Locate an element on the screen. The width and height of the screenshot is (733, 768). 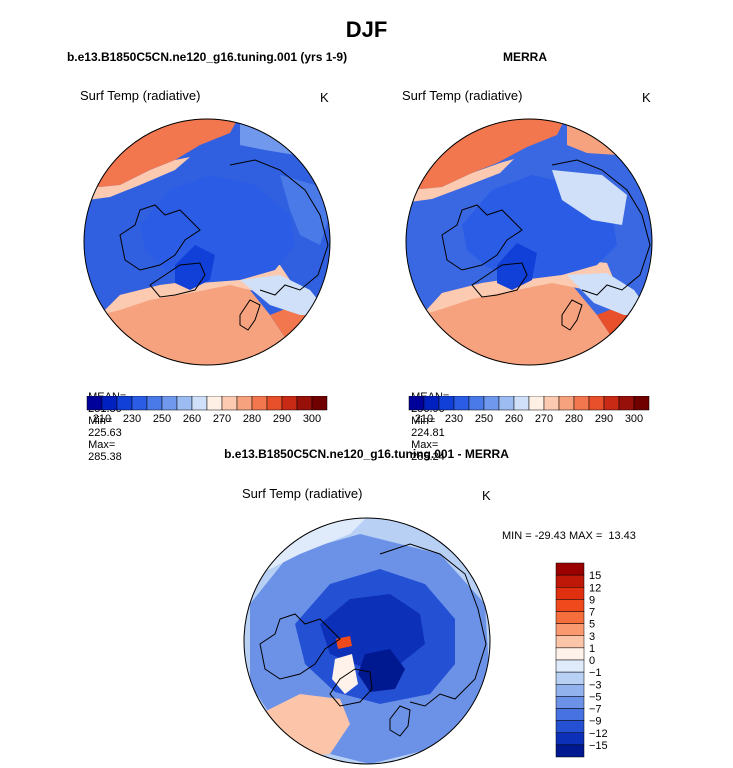
diff-pale-greenland is located at coordinates (345, 674).